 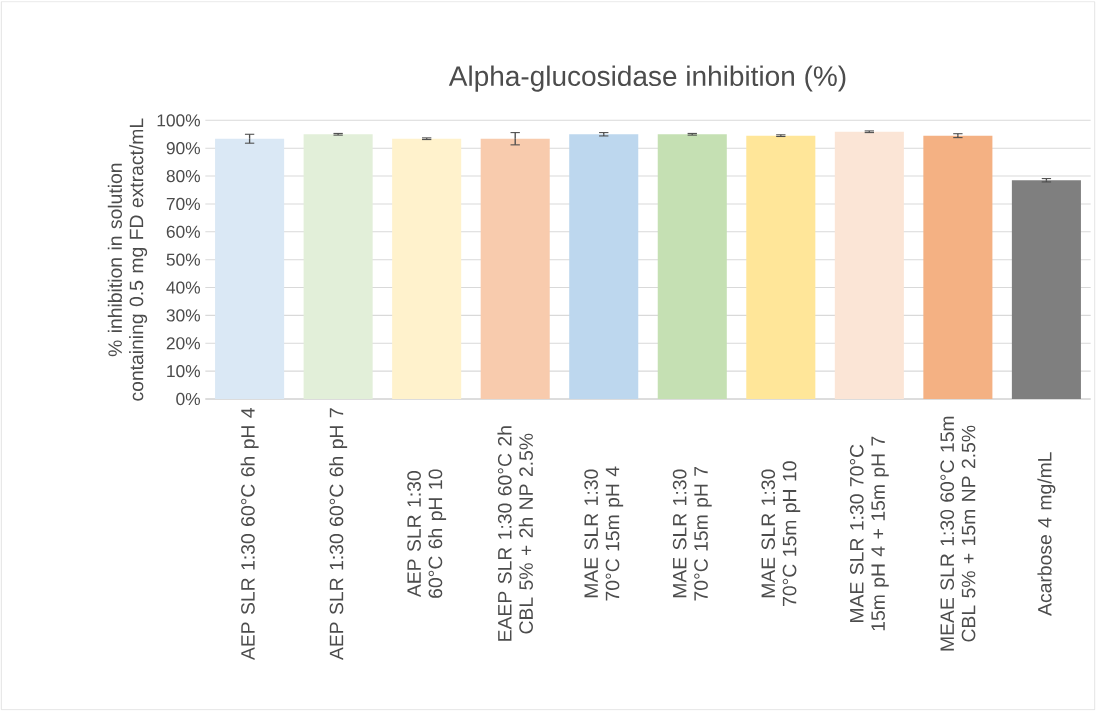 I want to click on y-tick-label: 100%, so click(x=179, y=120).